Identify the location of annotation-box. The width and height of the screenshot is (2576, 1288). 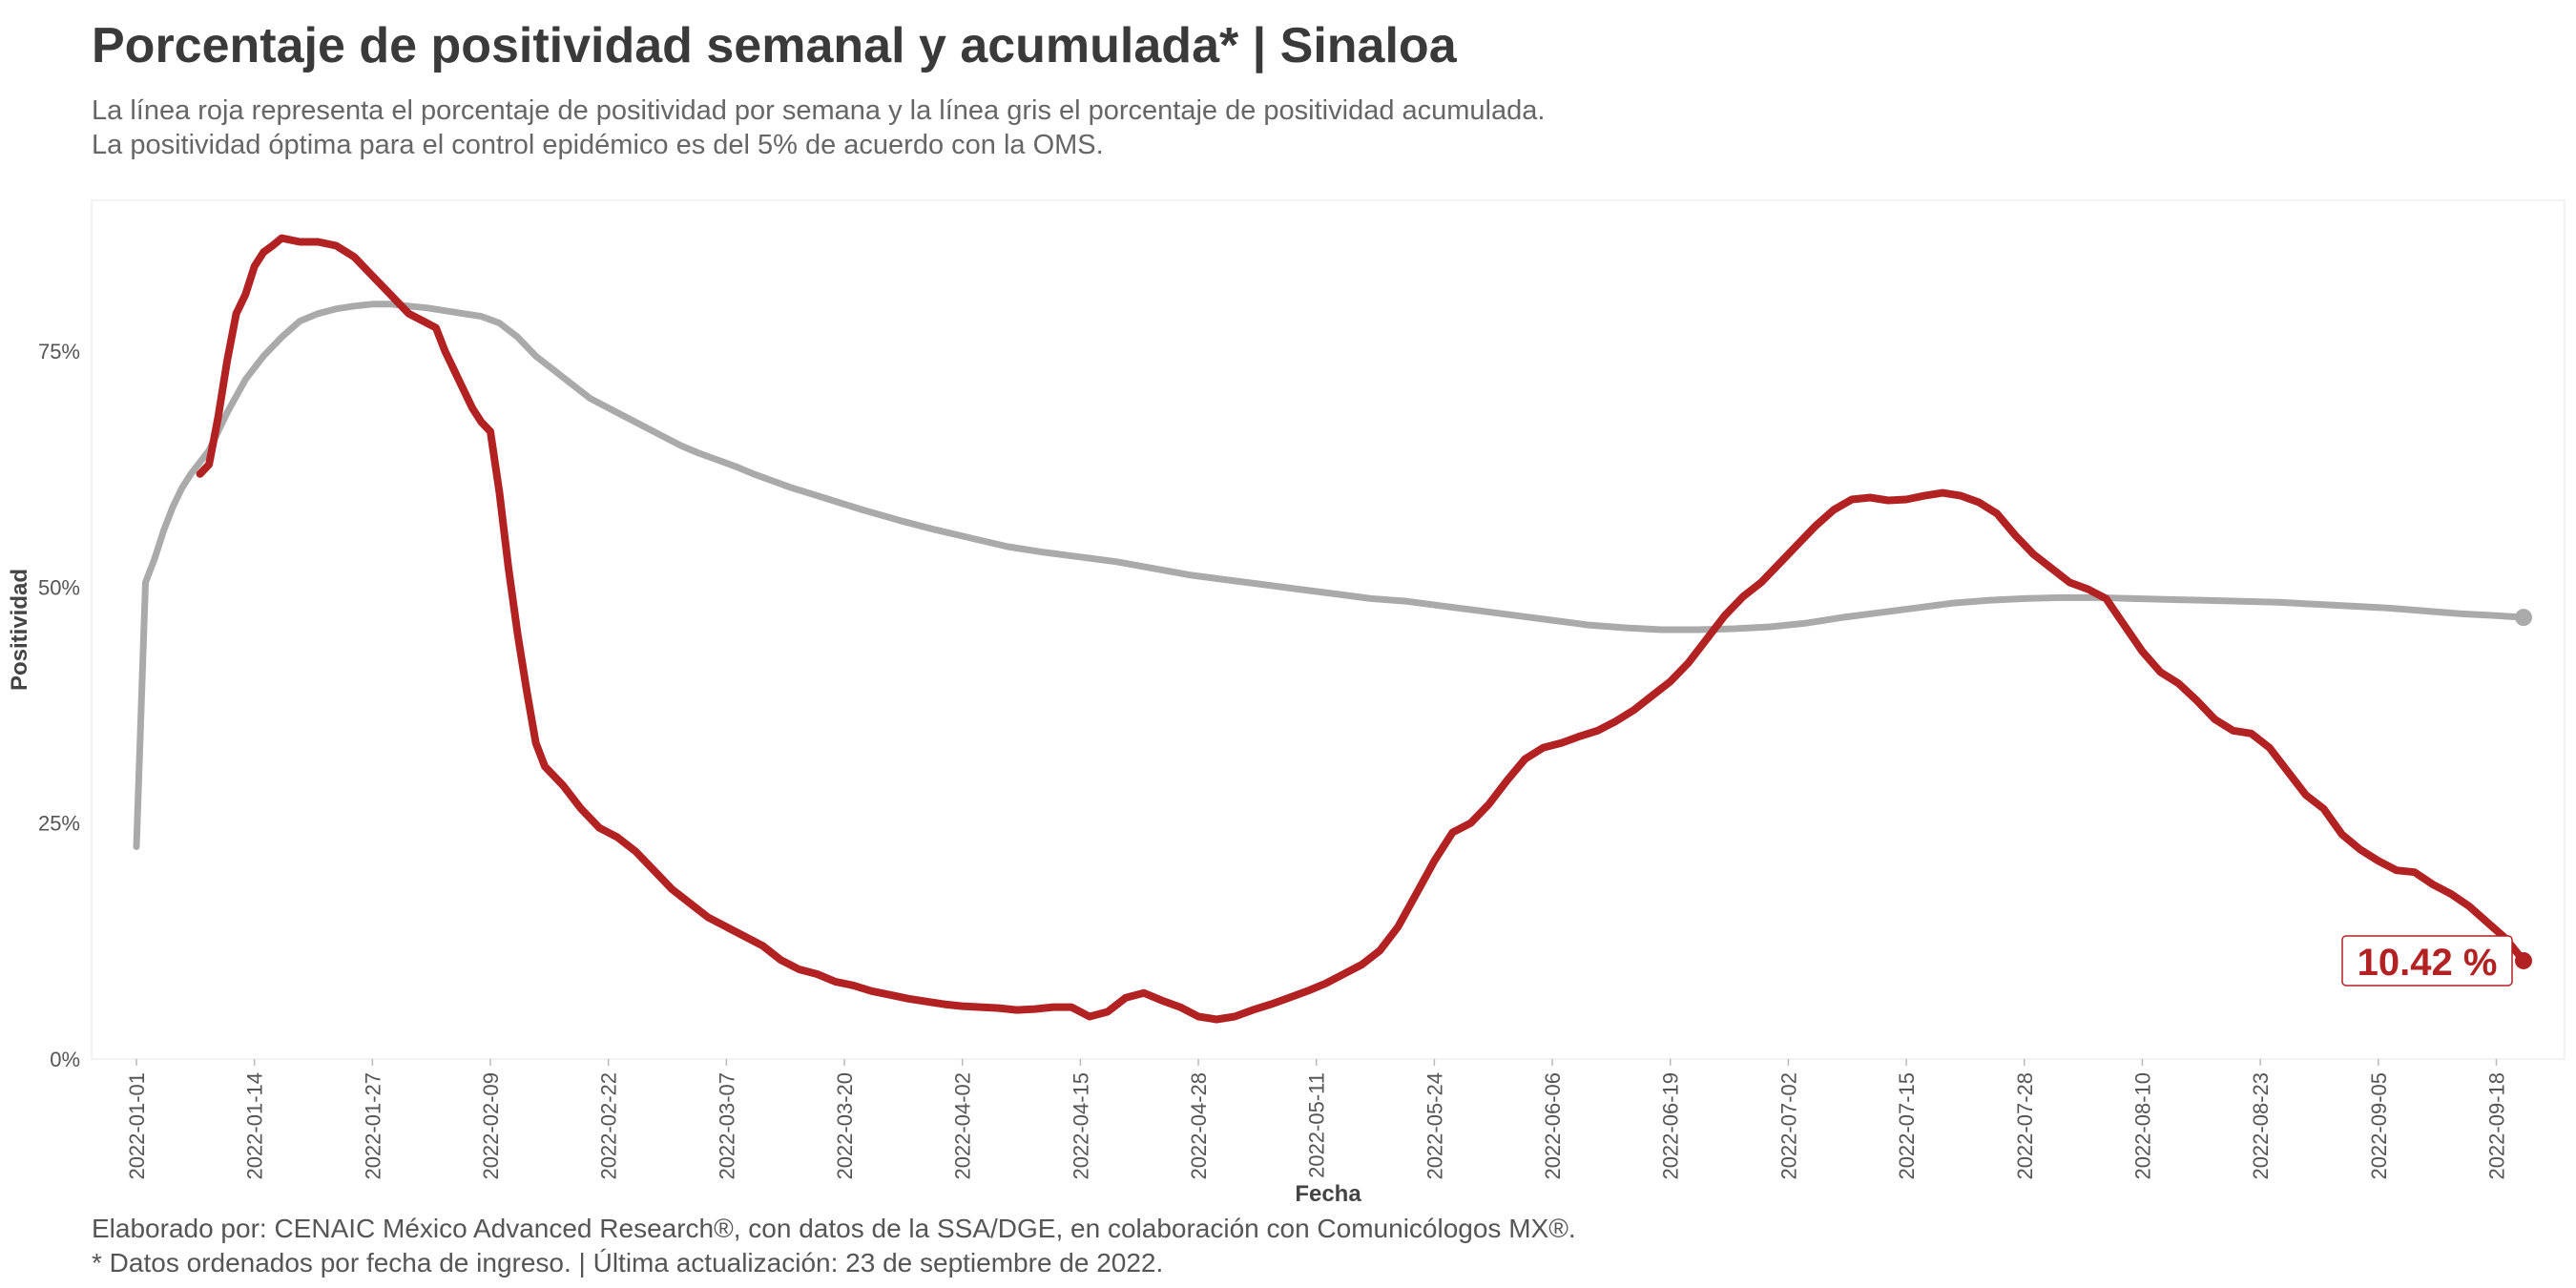
(2427, 961).